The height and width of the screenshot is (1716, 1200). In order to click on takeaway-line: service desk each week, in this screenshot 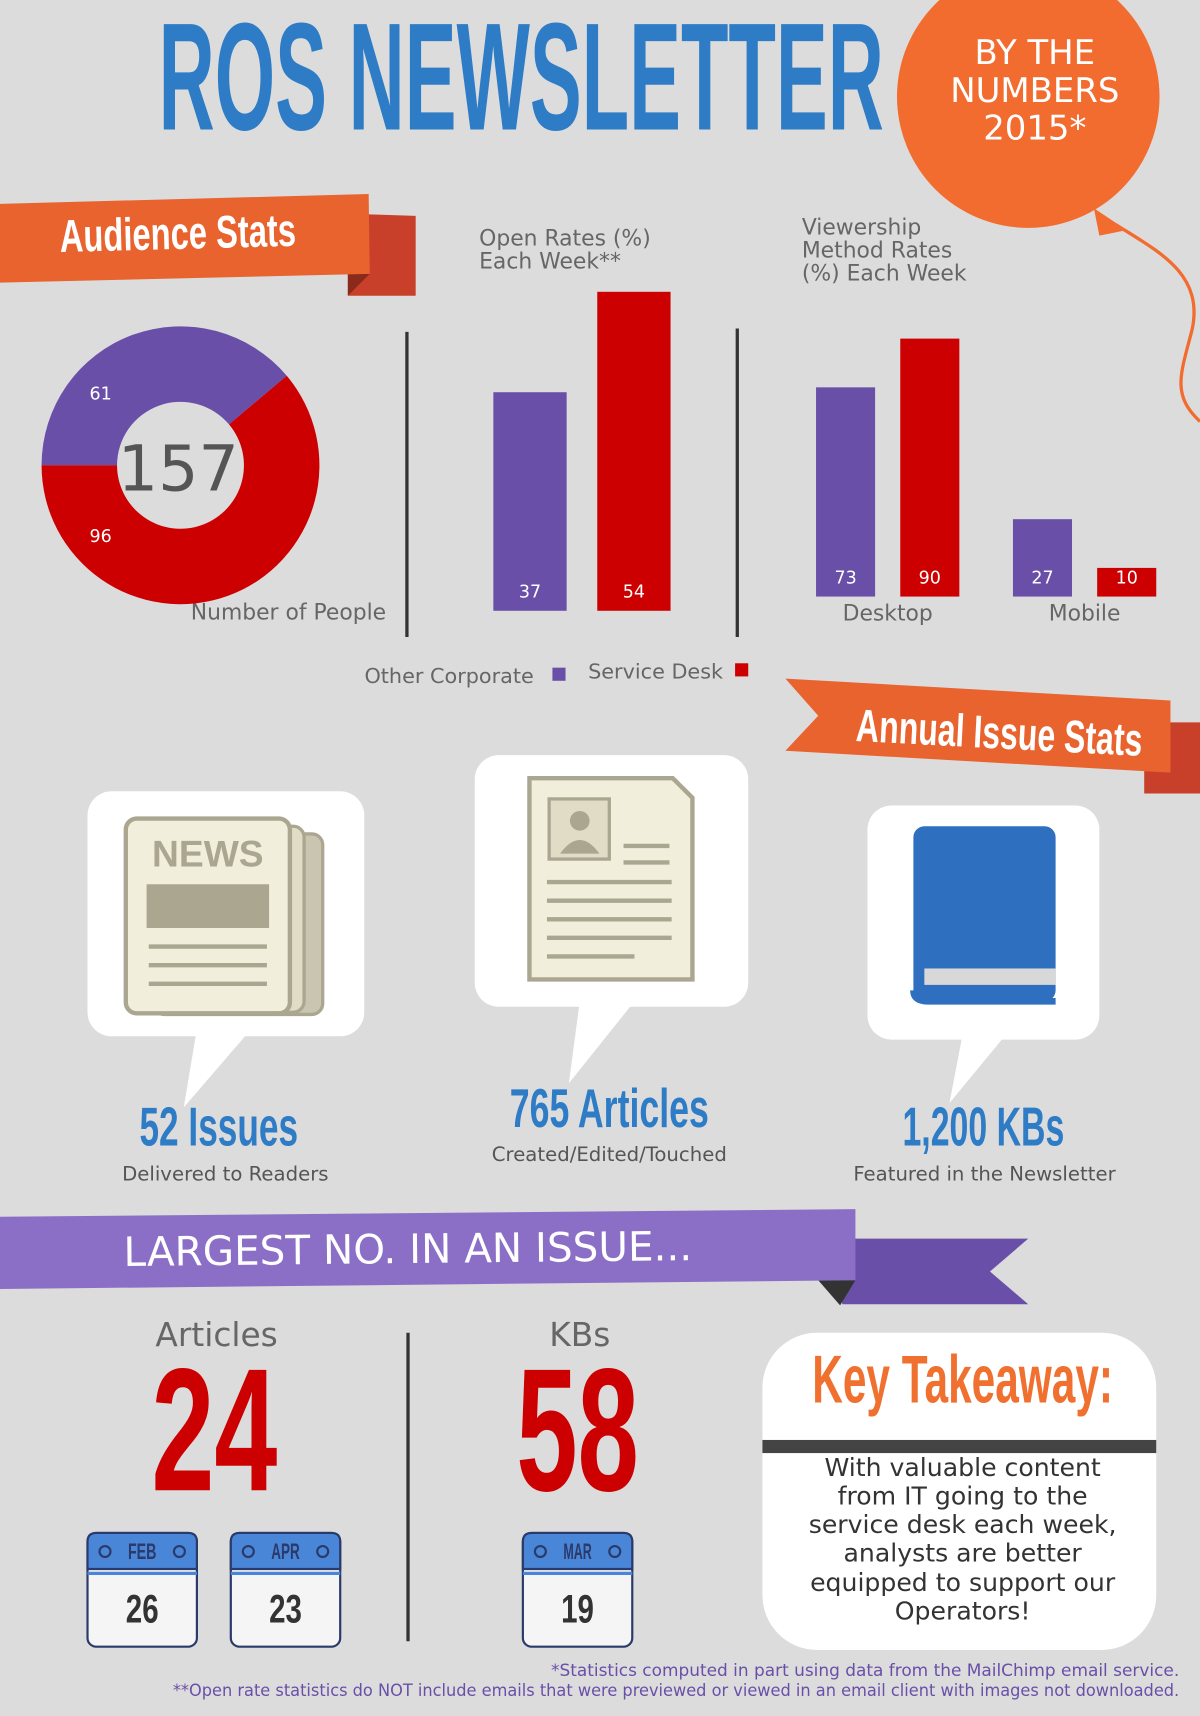, I will do `click(963, 1524)`.